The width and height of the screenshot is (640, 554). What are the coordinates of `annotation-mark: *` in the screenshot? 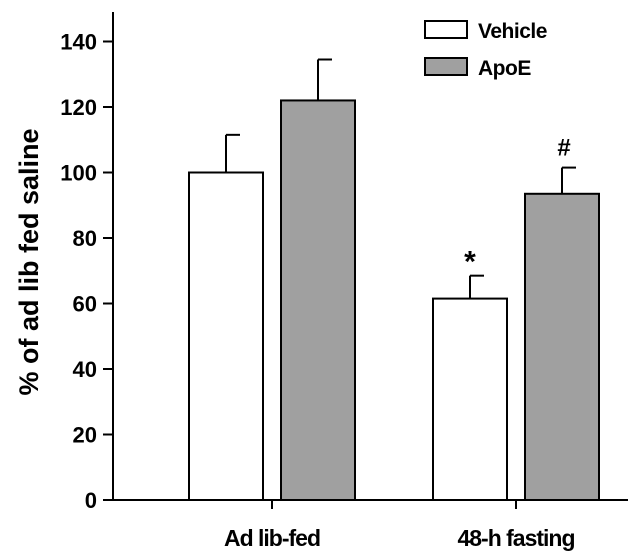 It's located at (470, 262).